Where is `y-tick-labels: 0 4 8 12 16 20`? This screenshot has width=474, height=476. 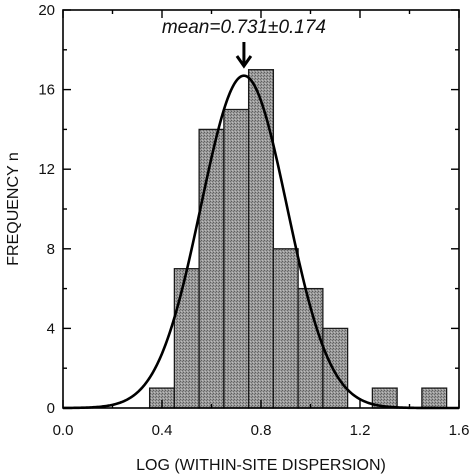 y-tick-labels: 0 4 8 12 16 20 is located at coordinates (46, 209).